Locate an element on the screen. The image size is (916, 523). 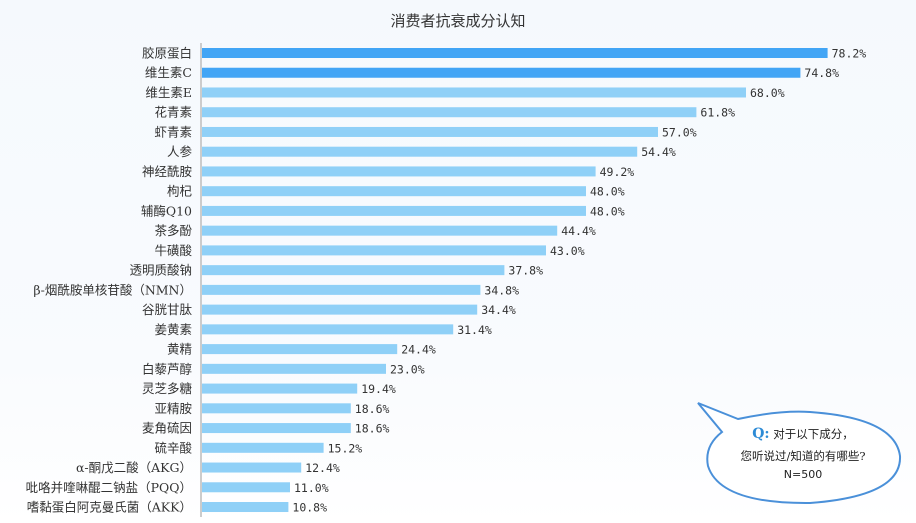
category-label: 麦角硫因 is located at coordinates (167, 428).